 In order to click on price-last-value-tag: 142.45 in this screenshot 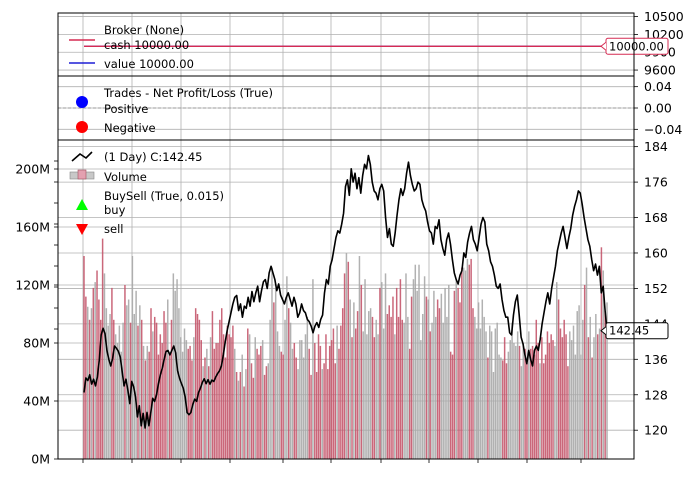, I will do `click(629, 331)`.